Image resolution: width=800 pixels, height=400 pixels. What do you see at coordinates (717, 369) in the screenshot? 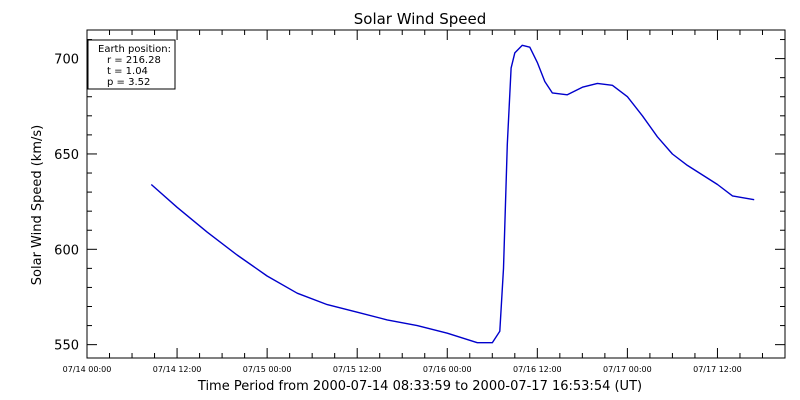
I see `x-tick-label: 07/17 12:00` at bounding box center [717, 369].